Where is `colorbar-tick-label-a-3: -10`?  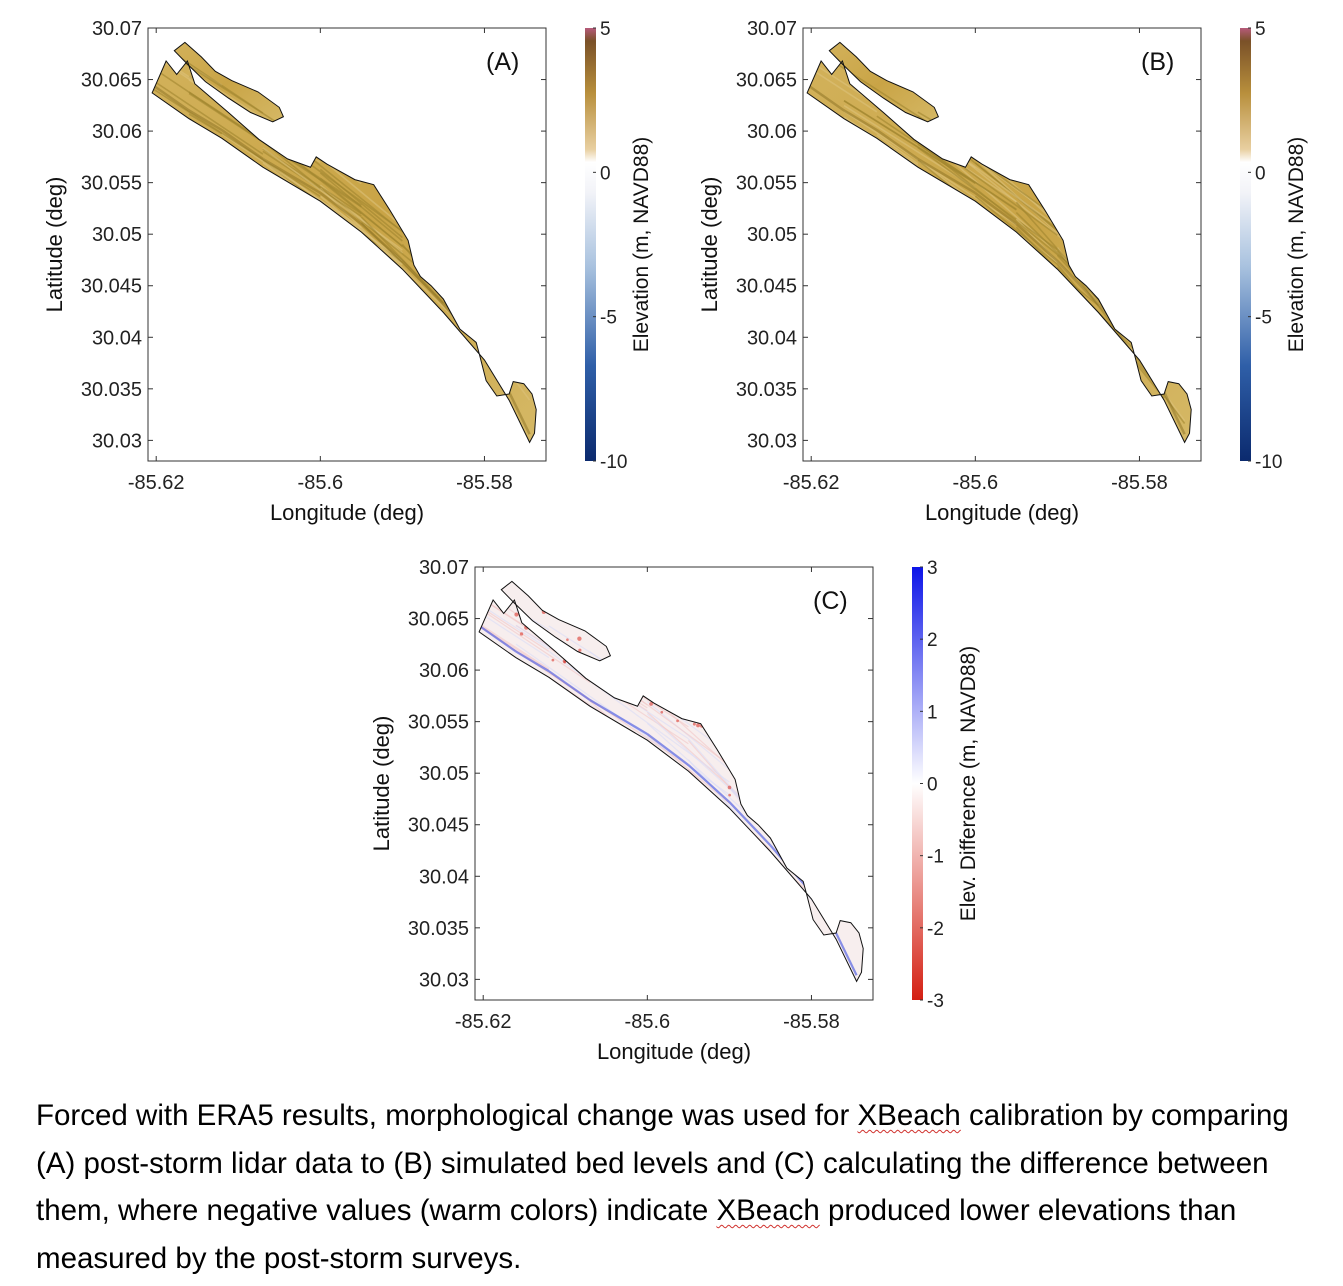 colorbar-tick-label-a-3: -10 is located at coordinates (613, 462).